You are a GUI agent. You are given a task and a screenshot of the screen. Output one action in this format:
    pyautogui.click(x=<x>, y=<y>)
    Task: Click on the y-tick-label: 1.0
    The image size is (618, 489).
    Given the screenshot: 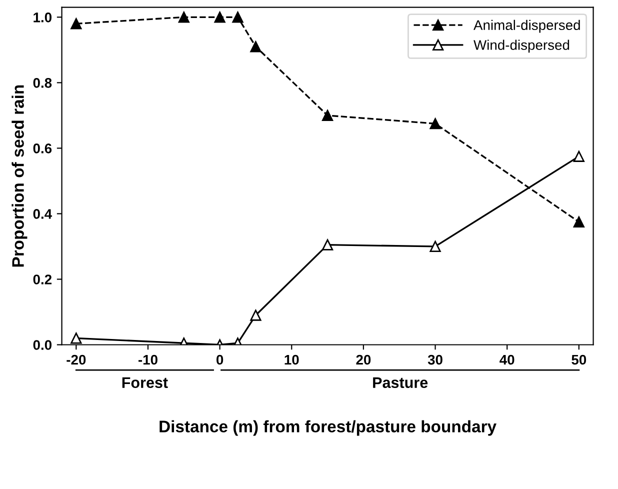 What is the action you would take?
    pyautogui.click(x=43, y=17)
    